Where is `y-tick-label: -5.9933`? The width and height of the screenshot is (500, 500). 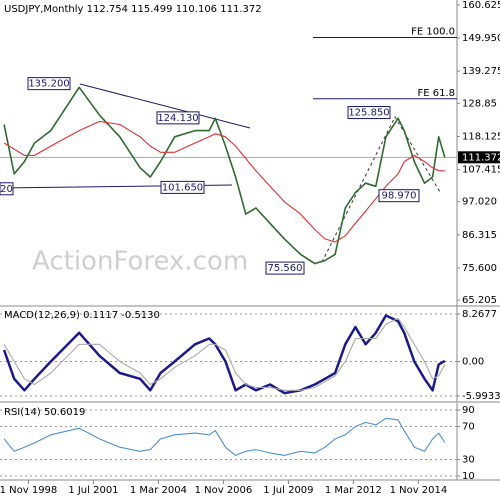 y-tick-label: -5.9933 is located at coordinates (481, 396).